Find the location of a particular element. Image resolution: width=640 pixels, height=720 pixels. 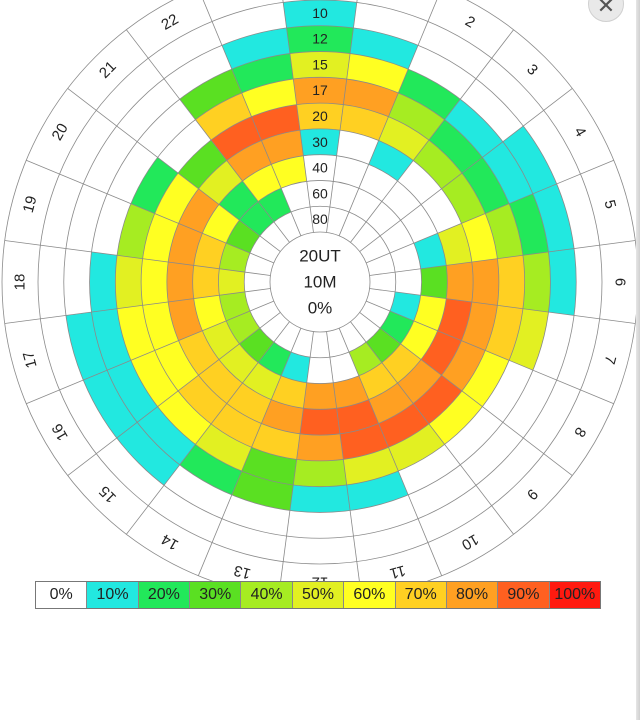

radial-labels: 10 12 15 17 20 30 40 60 80 is located at coordinates (320, 116).